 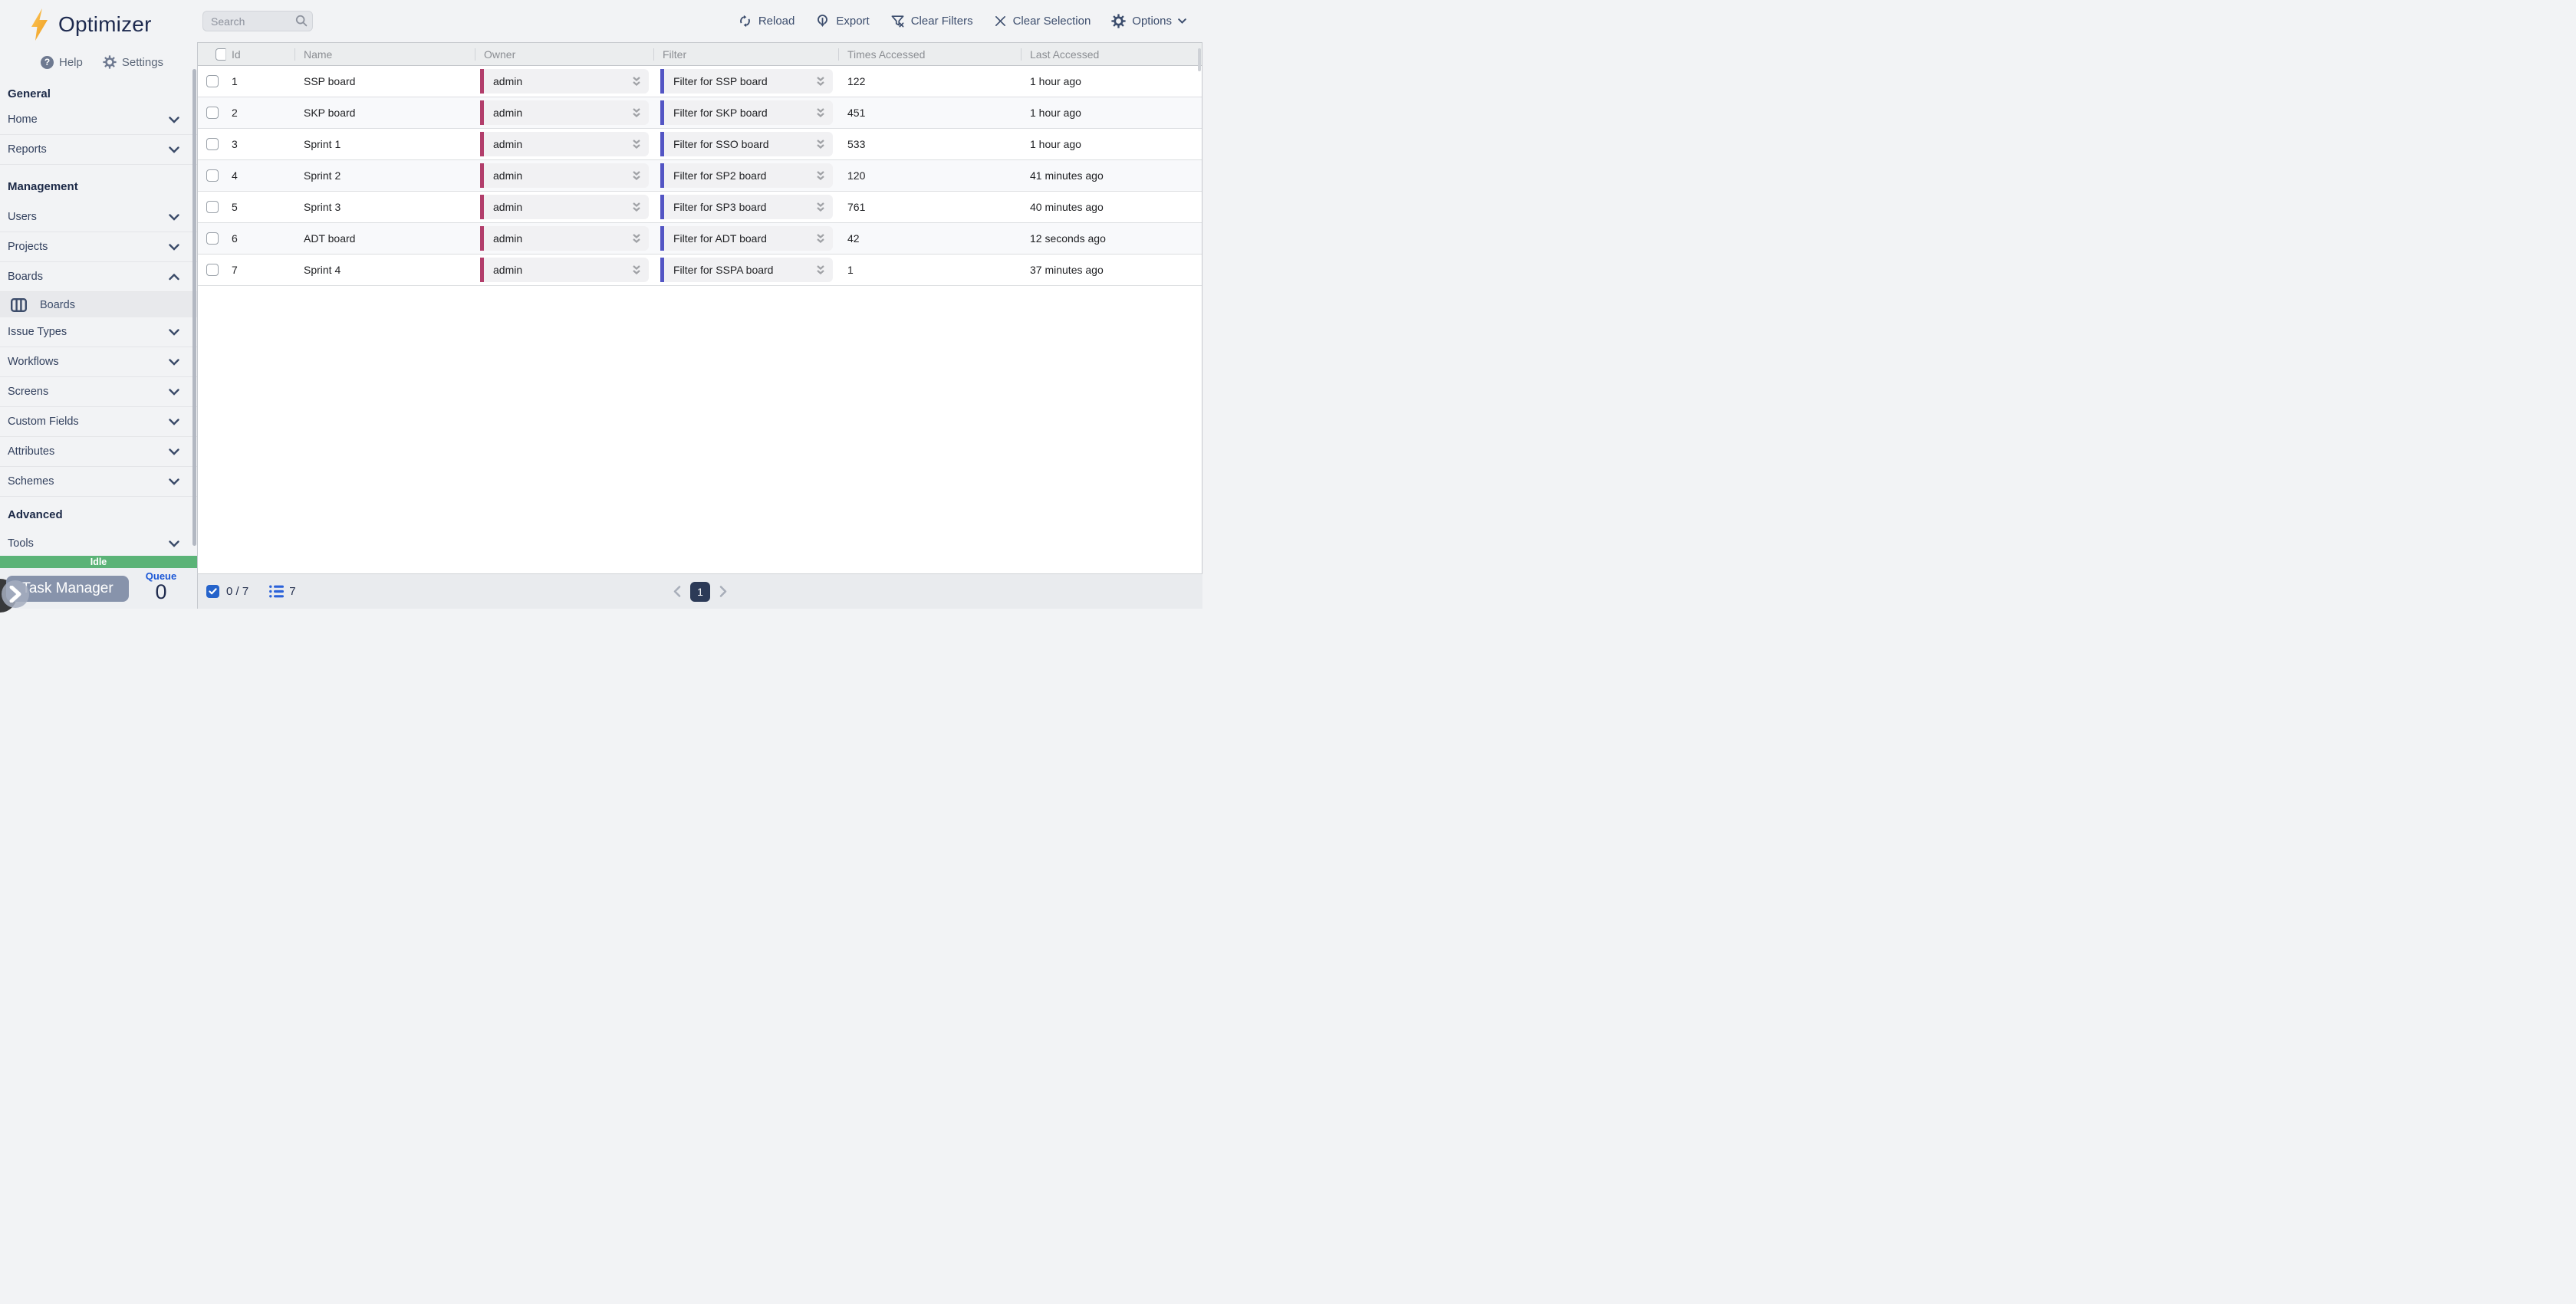 I want to click on sidebar-subitem-boards: Boards, so click(x=98, y=304).